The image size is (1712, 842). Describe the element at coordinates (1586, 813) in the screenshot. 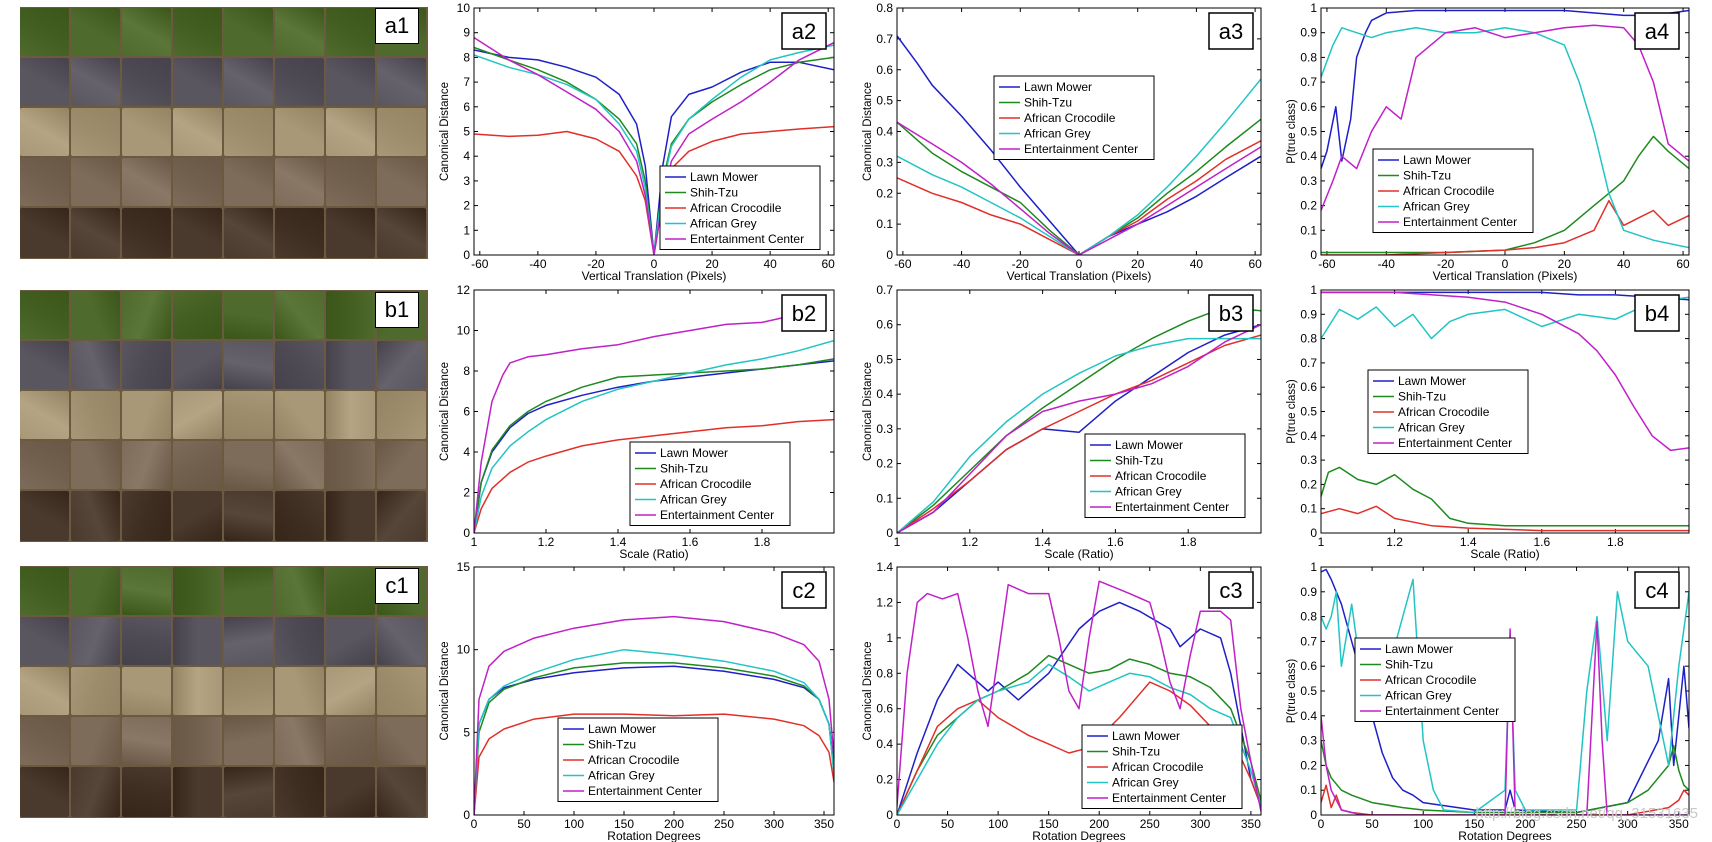

I see `watermark-text: http://blog.csdn.net/qq_31531635` at that location.